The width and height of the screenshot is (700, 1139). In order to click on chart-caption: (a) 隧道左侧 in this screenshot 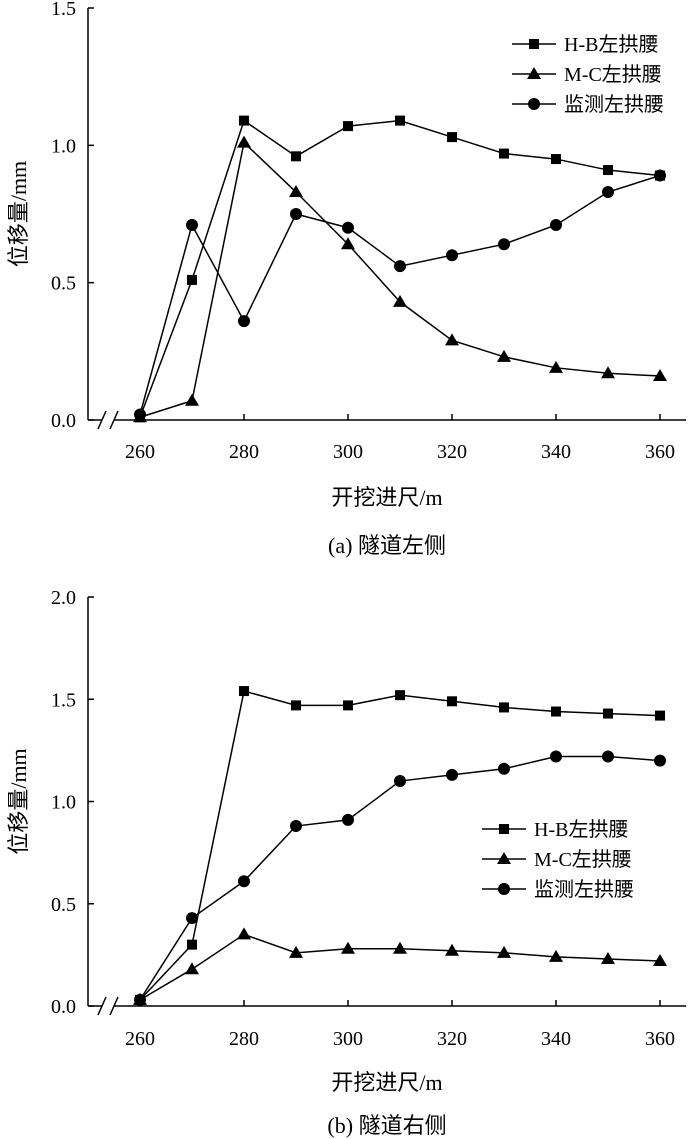, I will do `click(387, 545)`.